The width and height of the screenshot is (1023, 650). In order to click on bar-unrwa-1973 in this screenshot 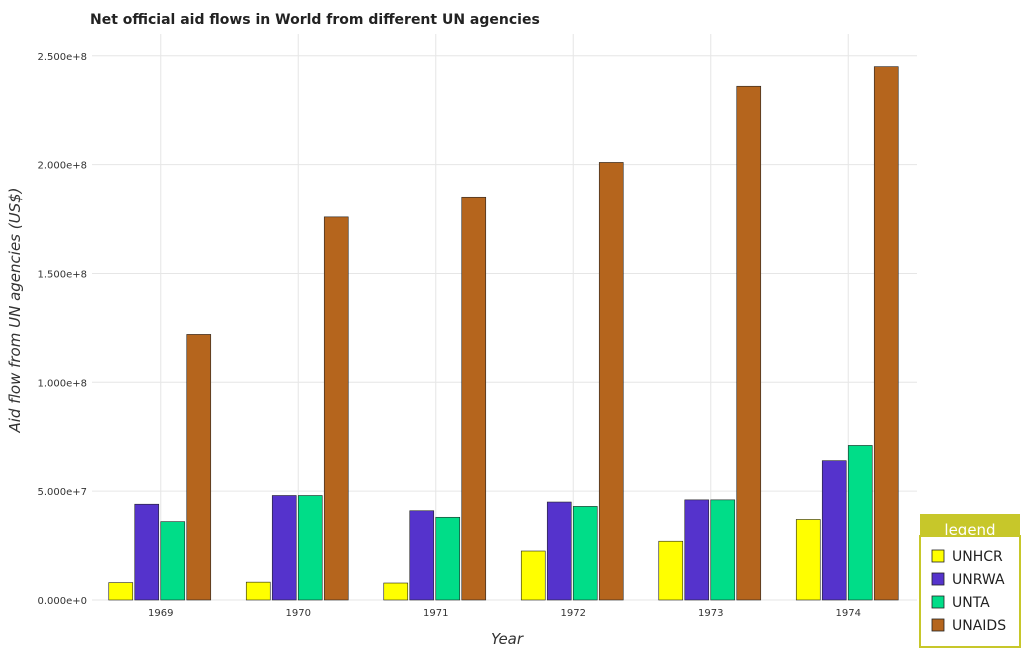, I will do `click(697, 550)`.